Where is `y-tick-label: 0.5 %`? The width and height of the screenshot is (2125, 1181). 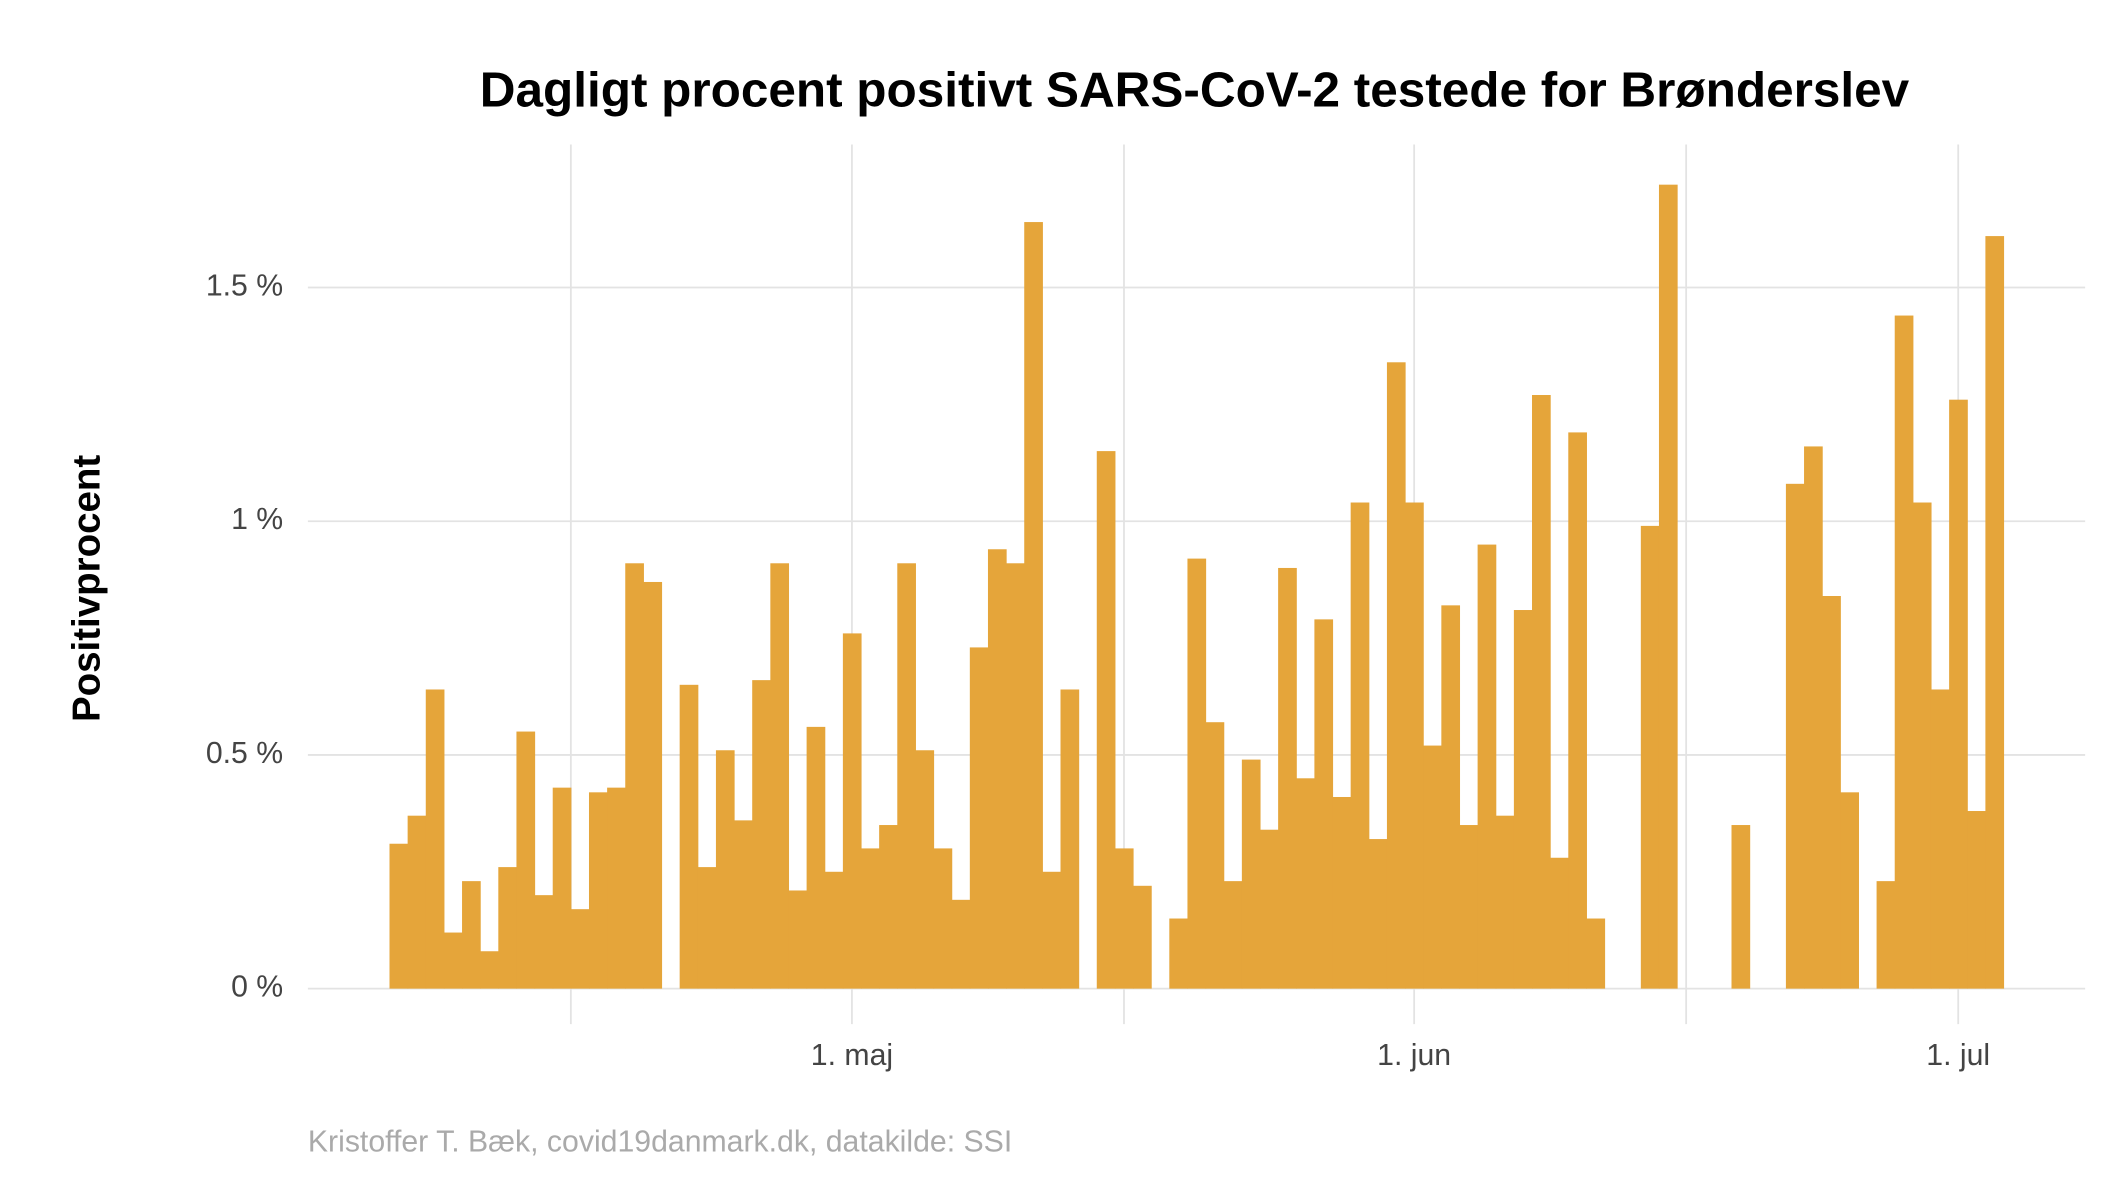 y-tick-label: 0.5 % is located at coordinates (244, 753).